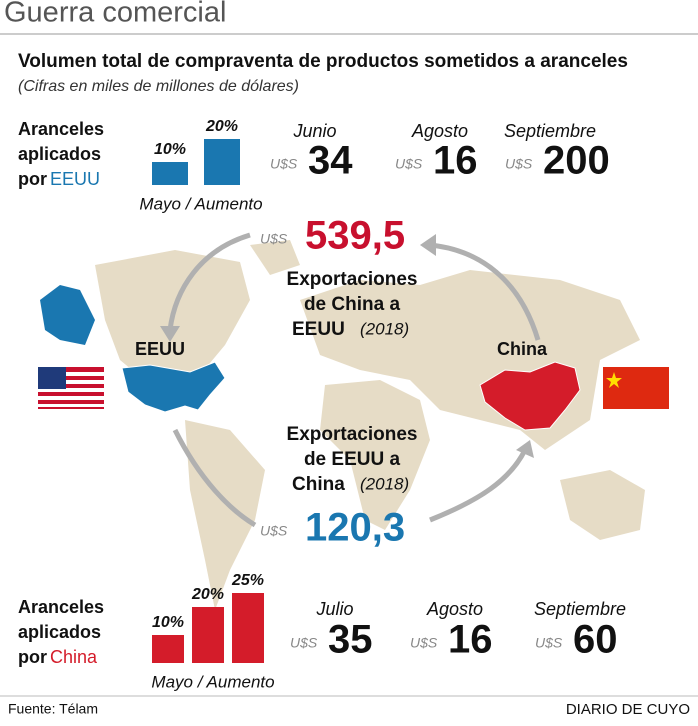  I want to click on amount: 60, so click(595, 640).